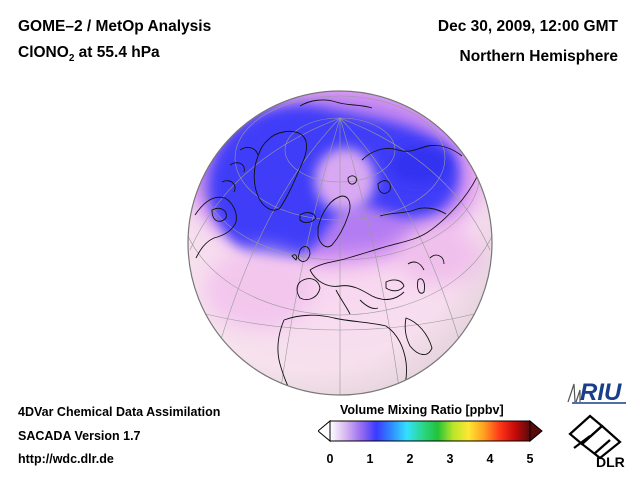 The width and height of the screenshot is (640, 480). I want to click on colorbar-tick-label: 4, so click(490, 459).